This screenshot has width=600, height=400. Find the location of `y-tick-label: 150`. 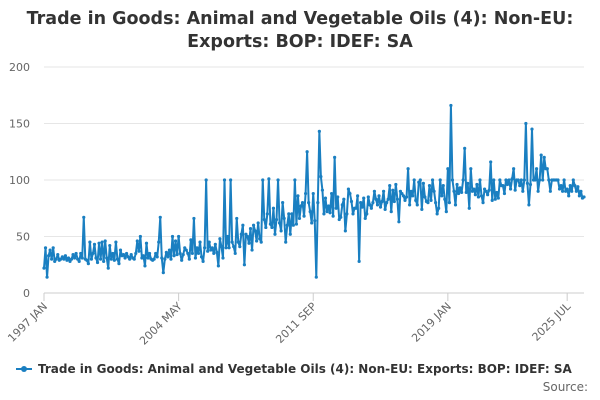

y-tick-label: 150 is located at coordinates (19, 124).